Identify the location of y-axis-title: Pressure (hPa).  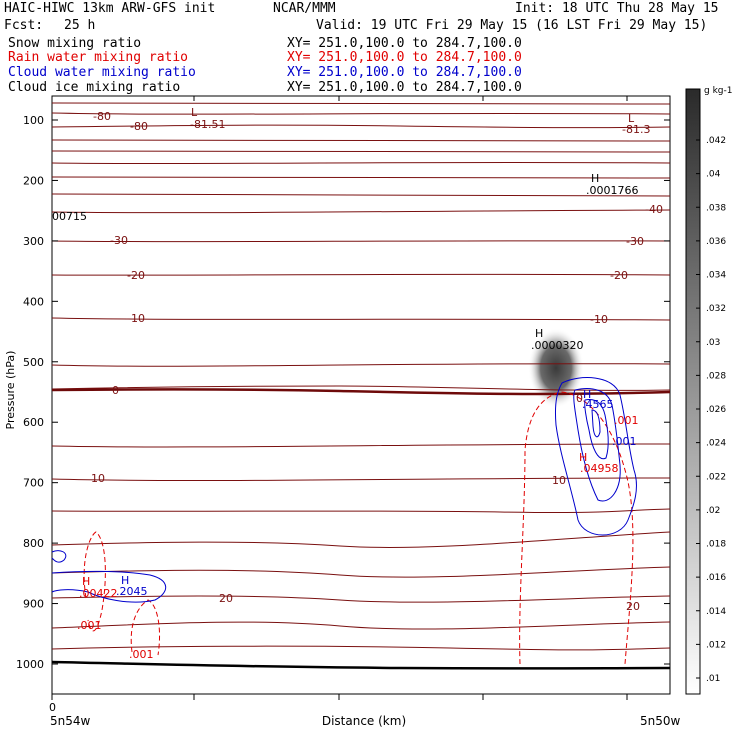
(10, 390).